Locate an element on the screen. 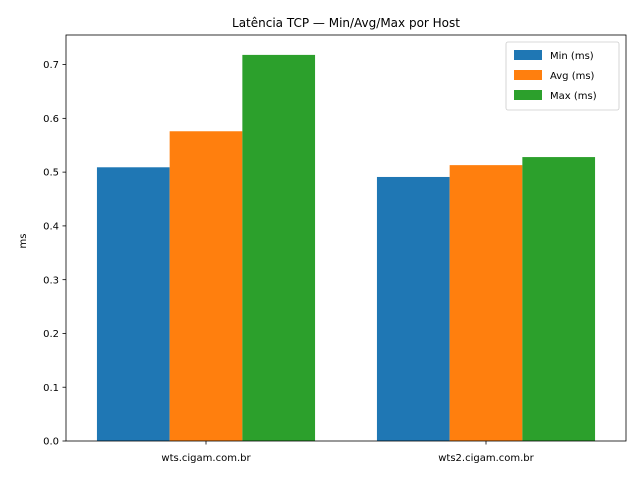 The image size is (640, 480). legend: Min (ms) Avg (ms) Max (ms) is located at coordinates (562, 76).